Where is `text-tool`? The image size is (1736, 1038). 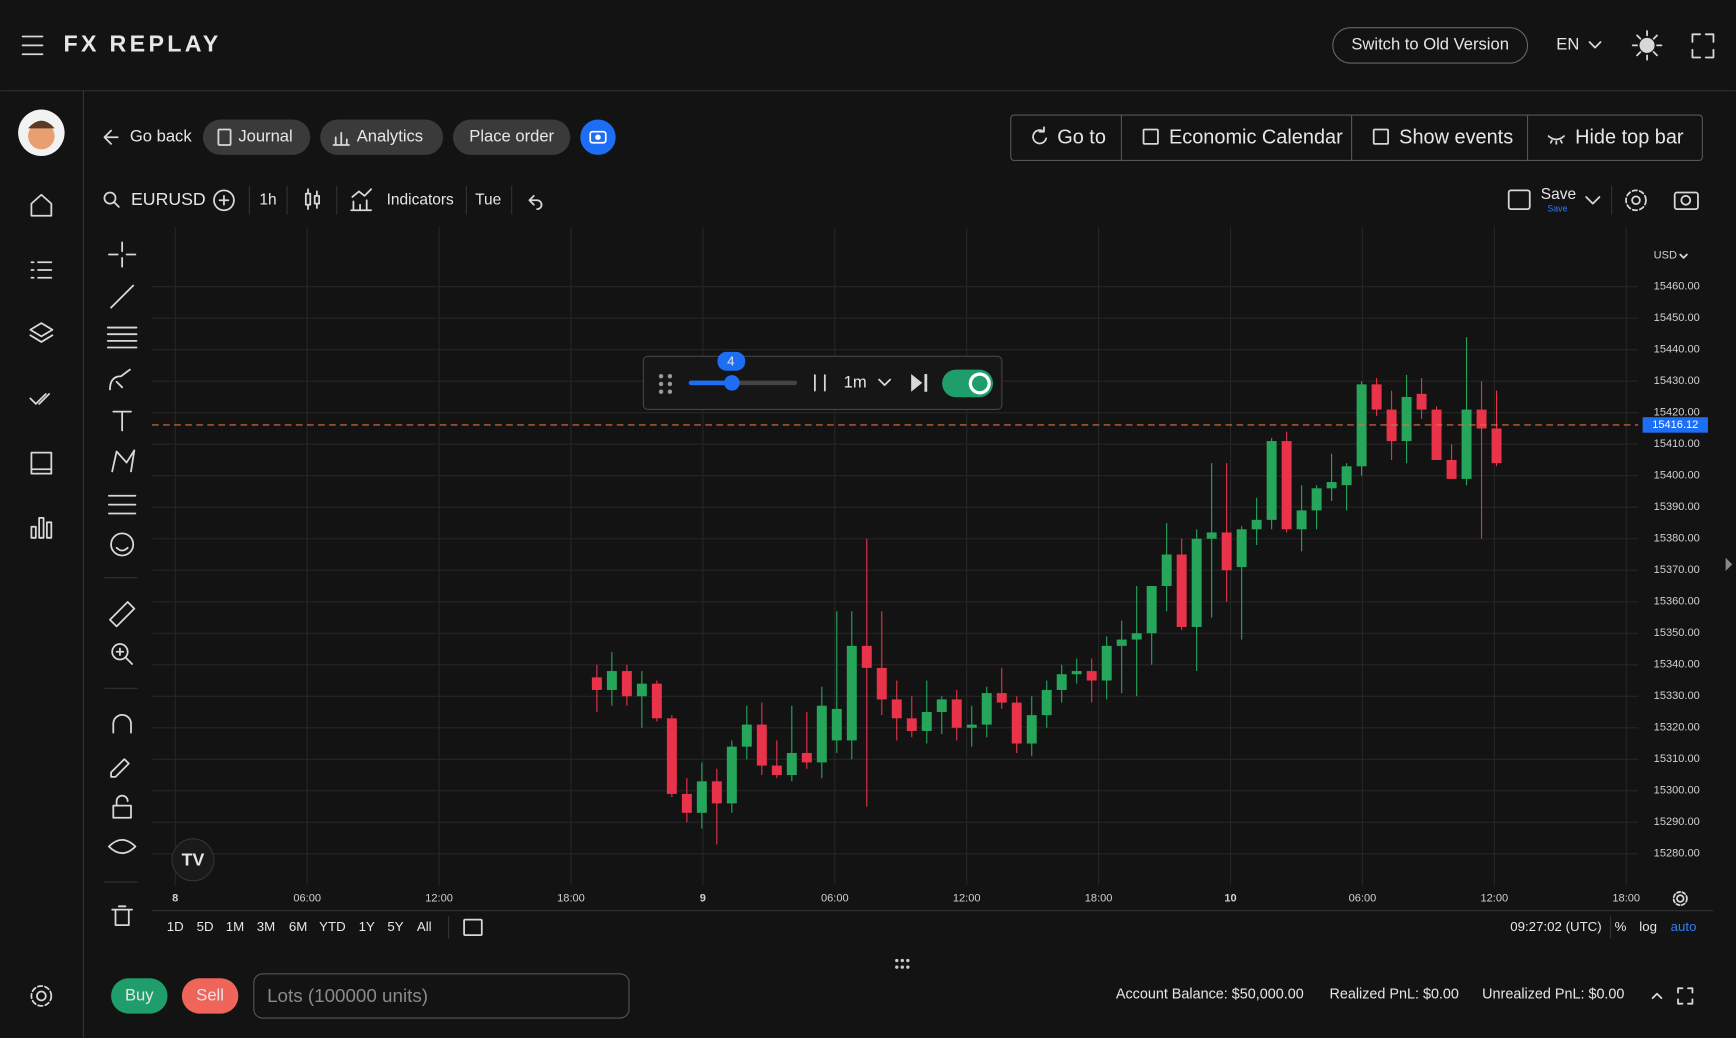 text-tool is located at coordinates (122, 421).